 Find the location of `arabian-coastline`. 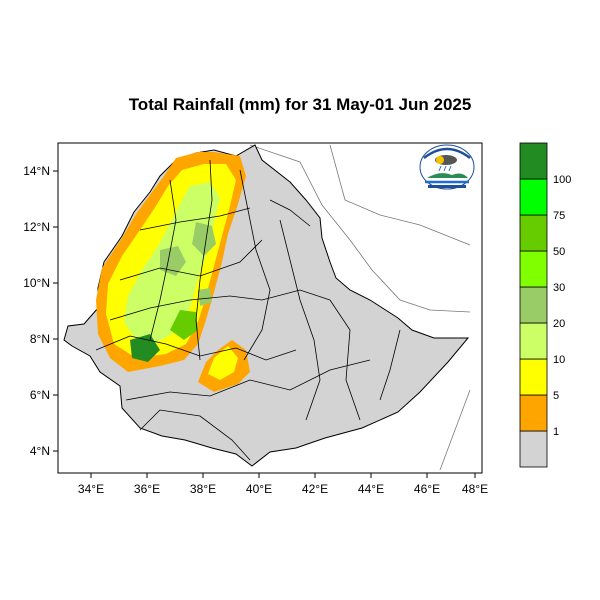

arabian-coastline is located at coordinates (400, 195).